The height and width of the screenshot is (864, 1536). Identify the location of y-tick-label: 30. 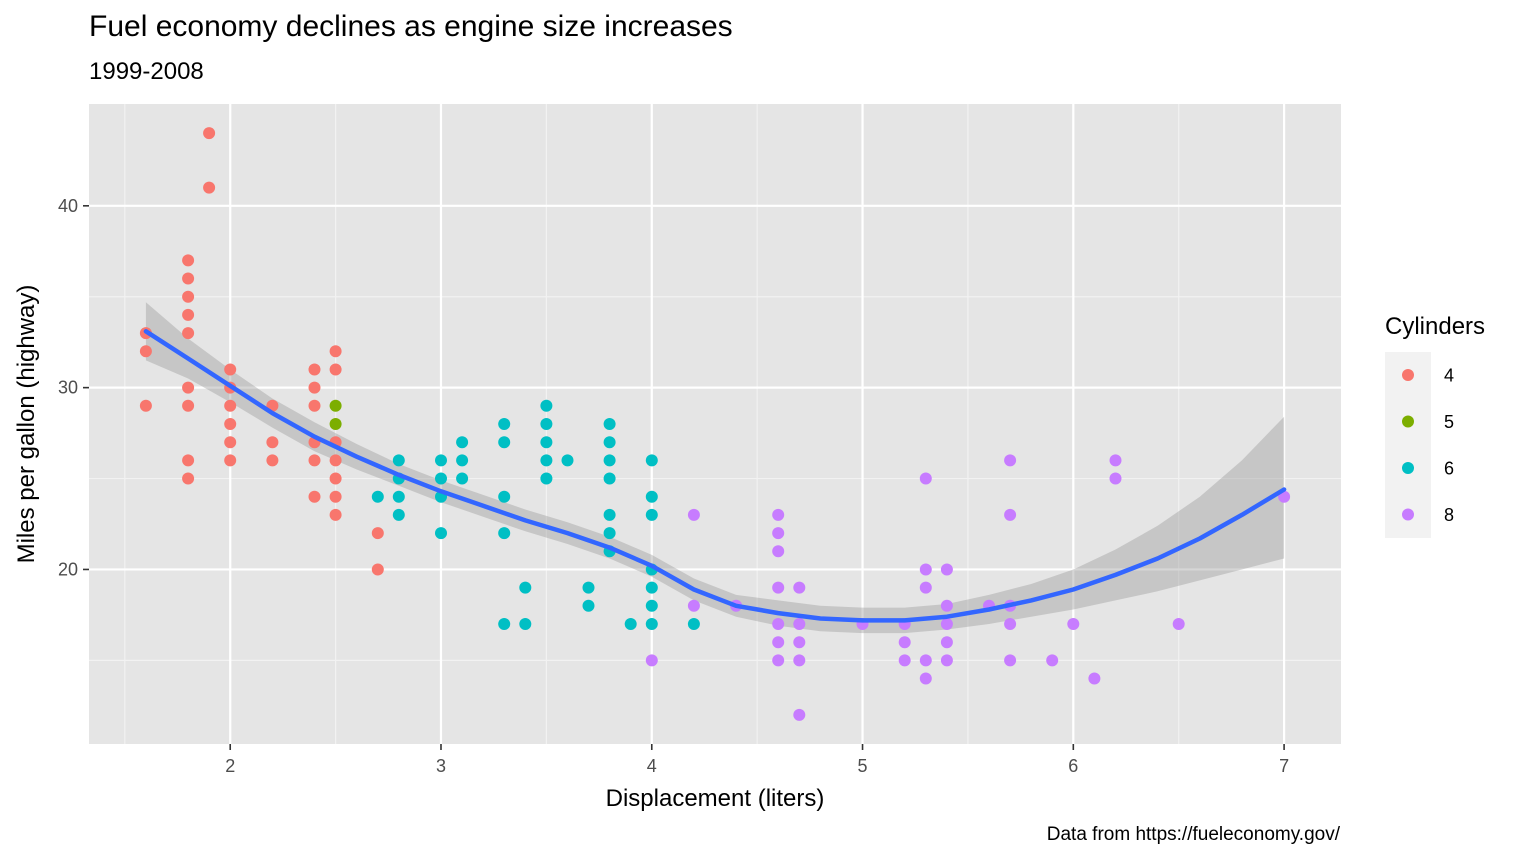
(68, 388).